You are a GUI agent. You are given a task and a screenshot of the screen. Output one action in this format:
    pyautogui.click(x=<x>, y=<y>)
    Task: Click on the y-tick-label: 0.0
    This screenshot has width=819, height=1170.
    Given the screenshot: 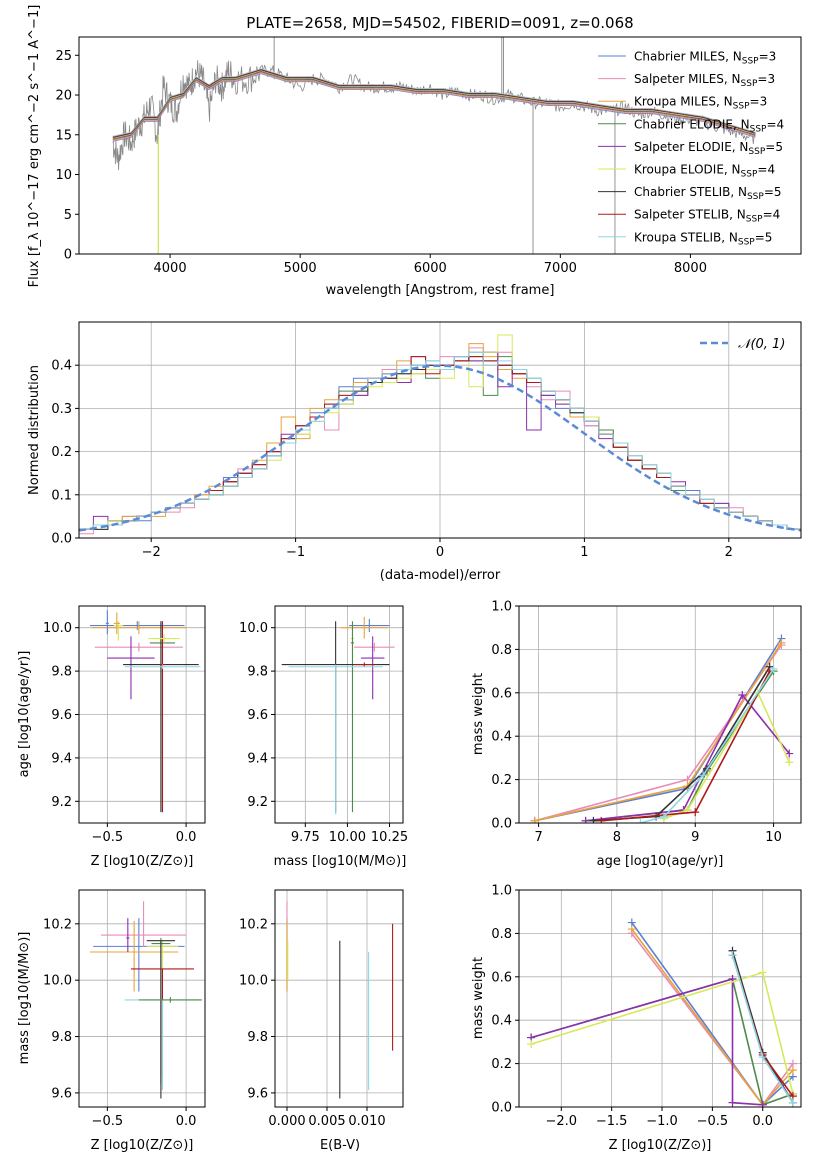 What is the action you would take?
    pyautogui.click(x=61, y=539)
    